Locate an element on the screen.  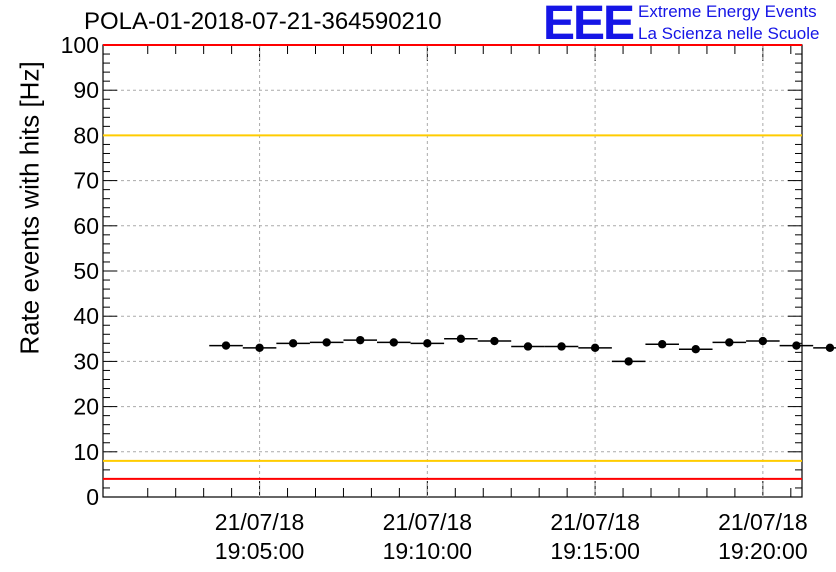
x-tick-time-label: 19:05:00 is located at coordinates (260, 551).